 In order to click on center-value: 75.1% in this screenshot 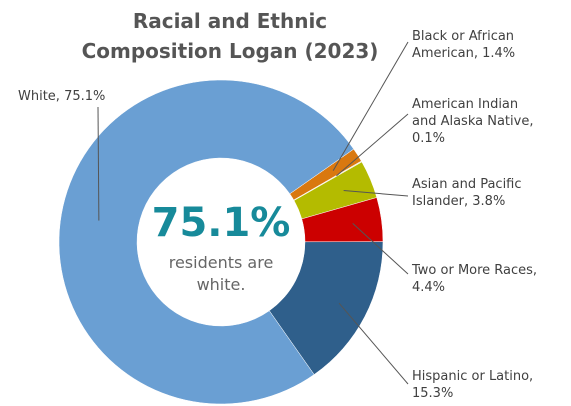, I will do `click(221, 223)`.